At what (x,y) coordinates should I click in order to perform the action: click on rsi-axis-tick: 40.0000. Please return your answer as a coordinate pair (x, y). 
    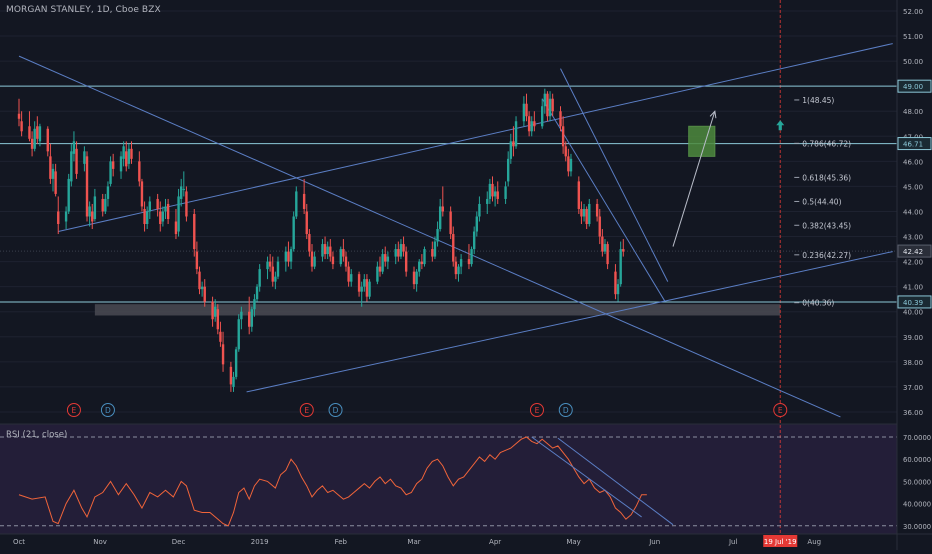
    Looking at the image, I should click on (917, 505).